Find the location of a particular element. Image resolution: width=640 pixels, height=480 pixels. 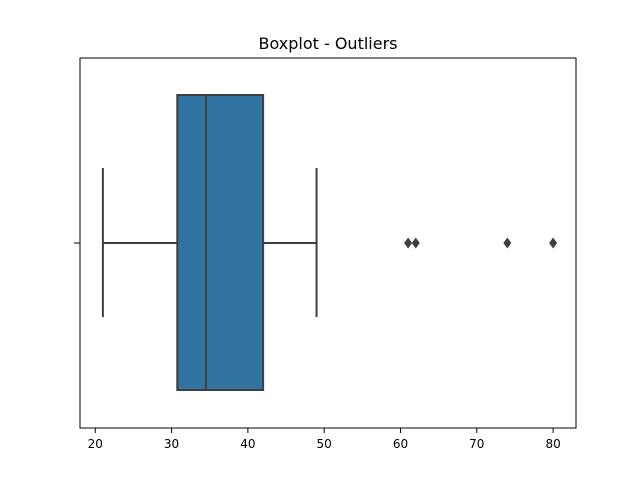

x-tick-label: 60 is located at coordinates (400, 444).